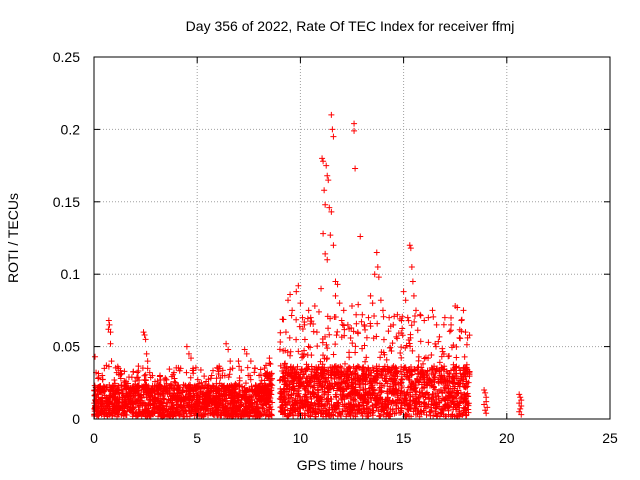 This screenshot has width=640, height=480. Describe the element at coordinates (404, 438) in the screenshot. I see `x-tick-label: 15` at that location.